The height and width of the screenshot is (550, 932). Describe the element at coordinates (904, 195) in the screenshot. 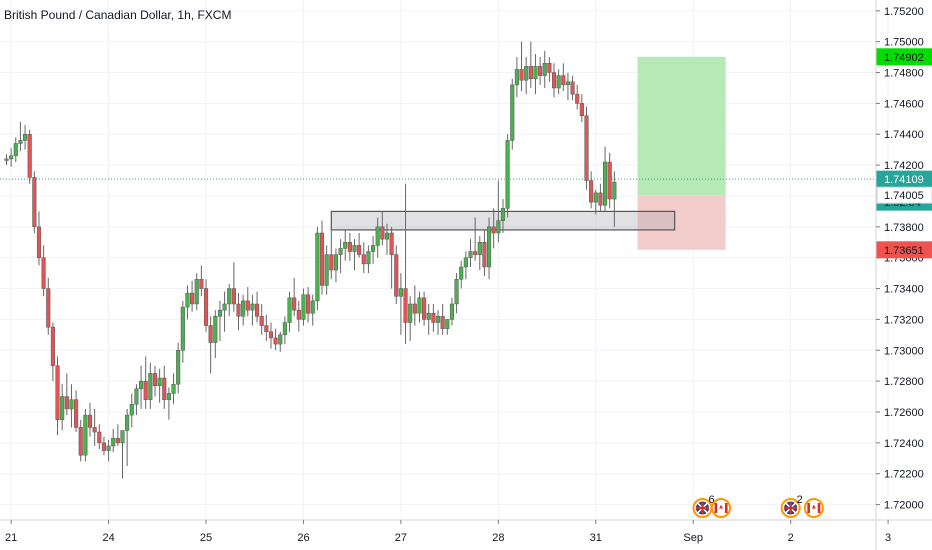

I see `badge-bg` at that location.